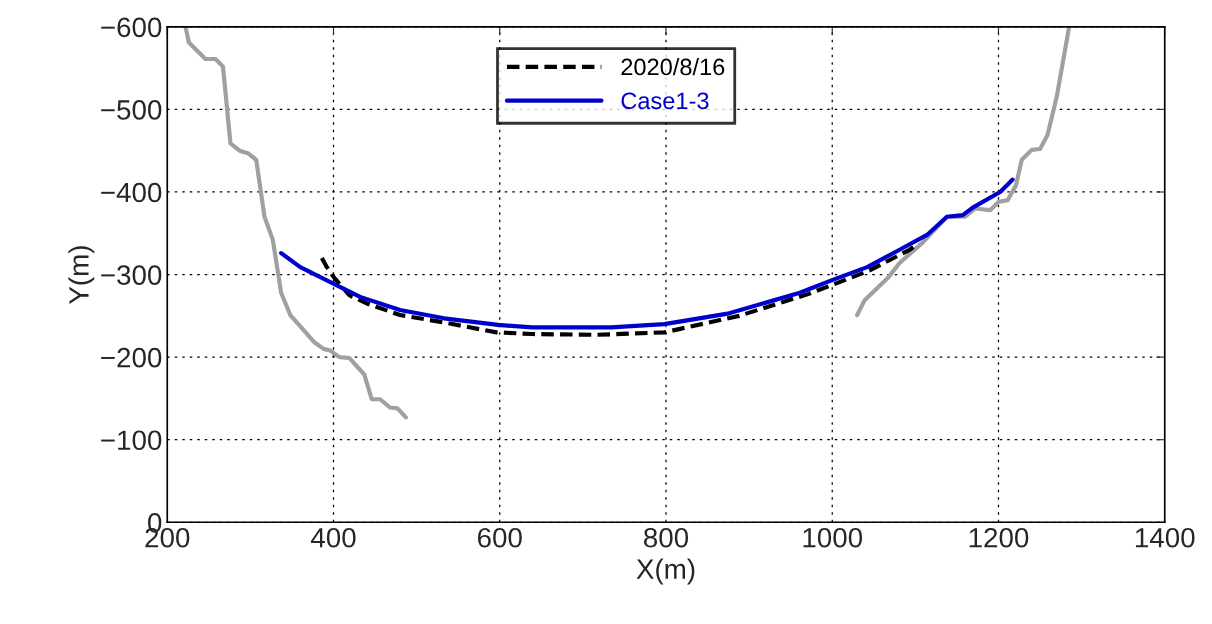  What do you see at coordinates (131, 357) in the screenshot?
I see `y-tick-label: −200` at bounding box center [131, 357].